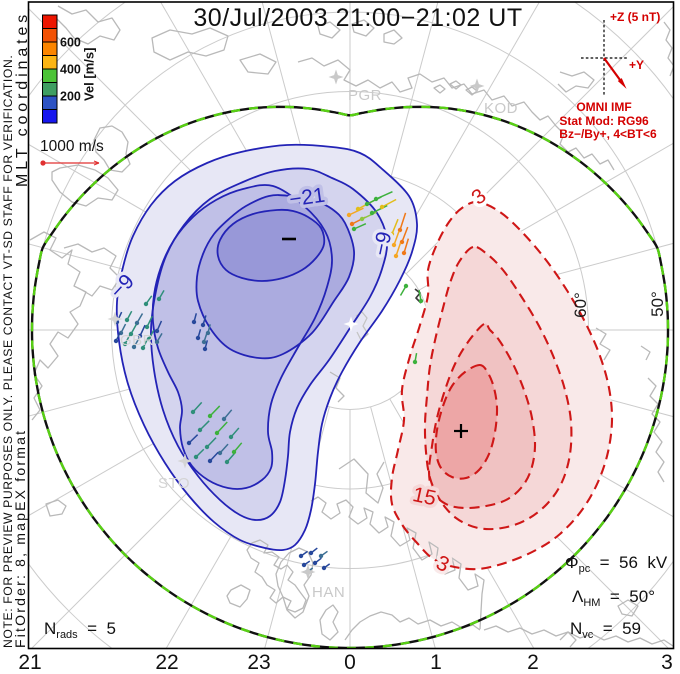 This screenshot has width=680, height=674. What do you see at coordinates (365, 95) in the screenshot?
I see `station-label: PGR` at bounding box center [365, 95].